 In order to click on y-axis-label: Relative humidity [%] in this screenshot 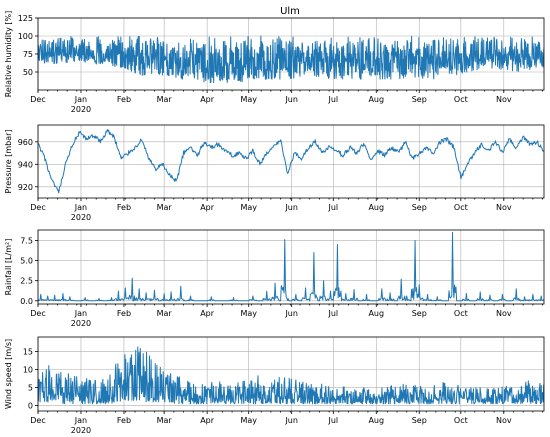, I will do `click(8, 54)`.